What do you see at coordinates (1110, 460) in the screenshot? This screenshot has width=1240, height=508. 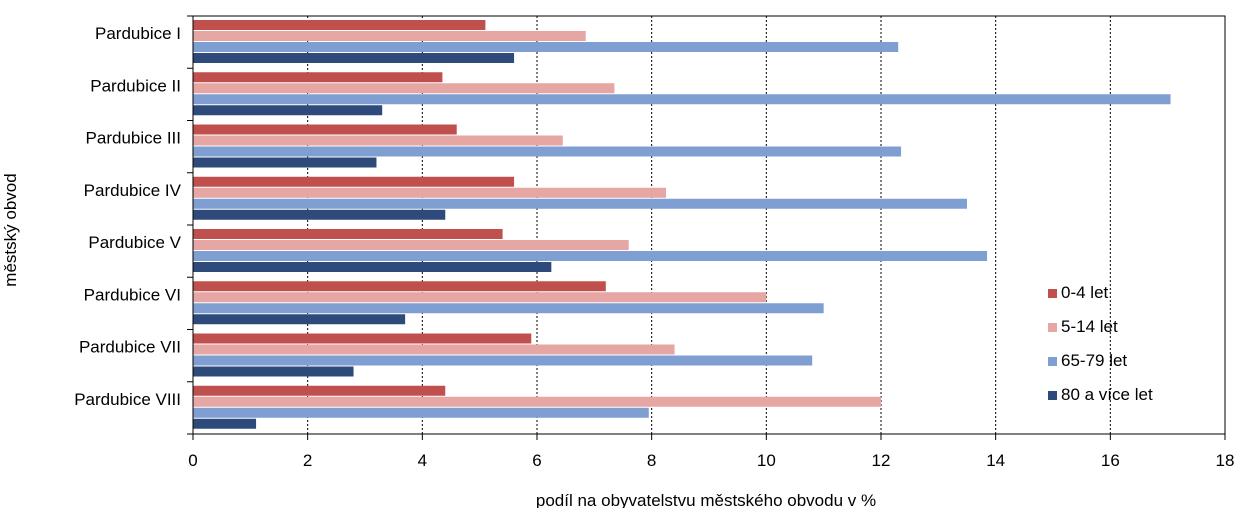 I see `x-tick-label-16: 16` at bounding box center [1110, 460].